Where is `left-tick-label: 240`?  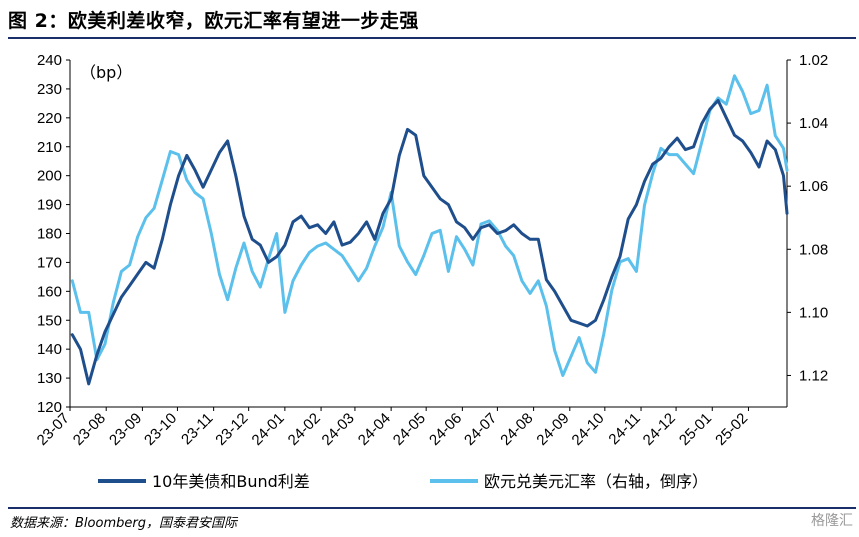
left-tick-label: 240 is located at coordinates (49, 60).